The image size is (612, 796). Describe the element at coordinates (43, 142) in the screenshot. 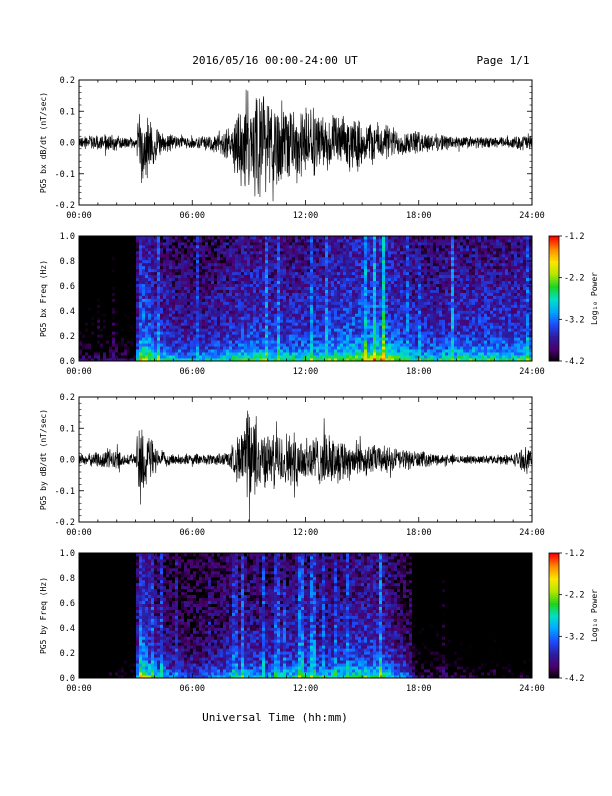

I see `y-axis-title: PG5 bx dB/dt (nT/sec)` at that location.